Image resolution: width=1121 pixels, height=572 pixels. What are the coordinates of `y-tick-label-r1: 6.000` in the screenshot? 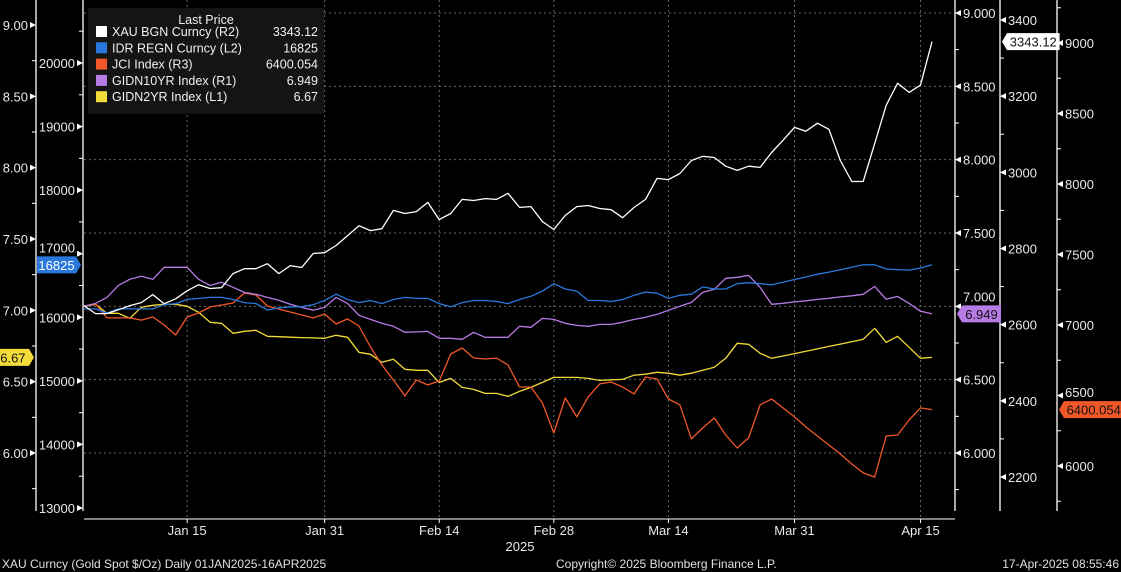 It's located at (979, 453).